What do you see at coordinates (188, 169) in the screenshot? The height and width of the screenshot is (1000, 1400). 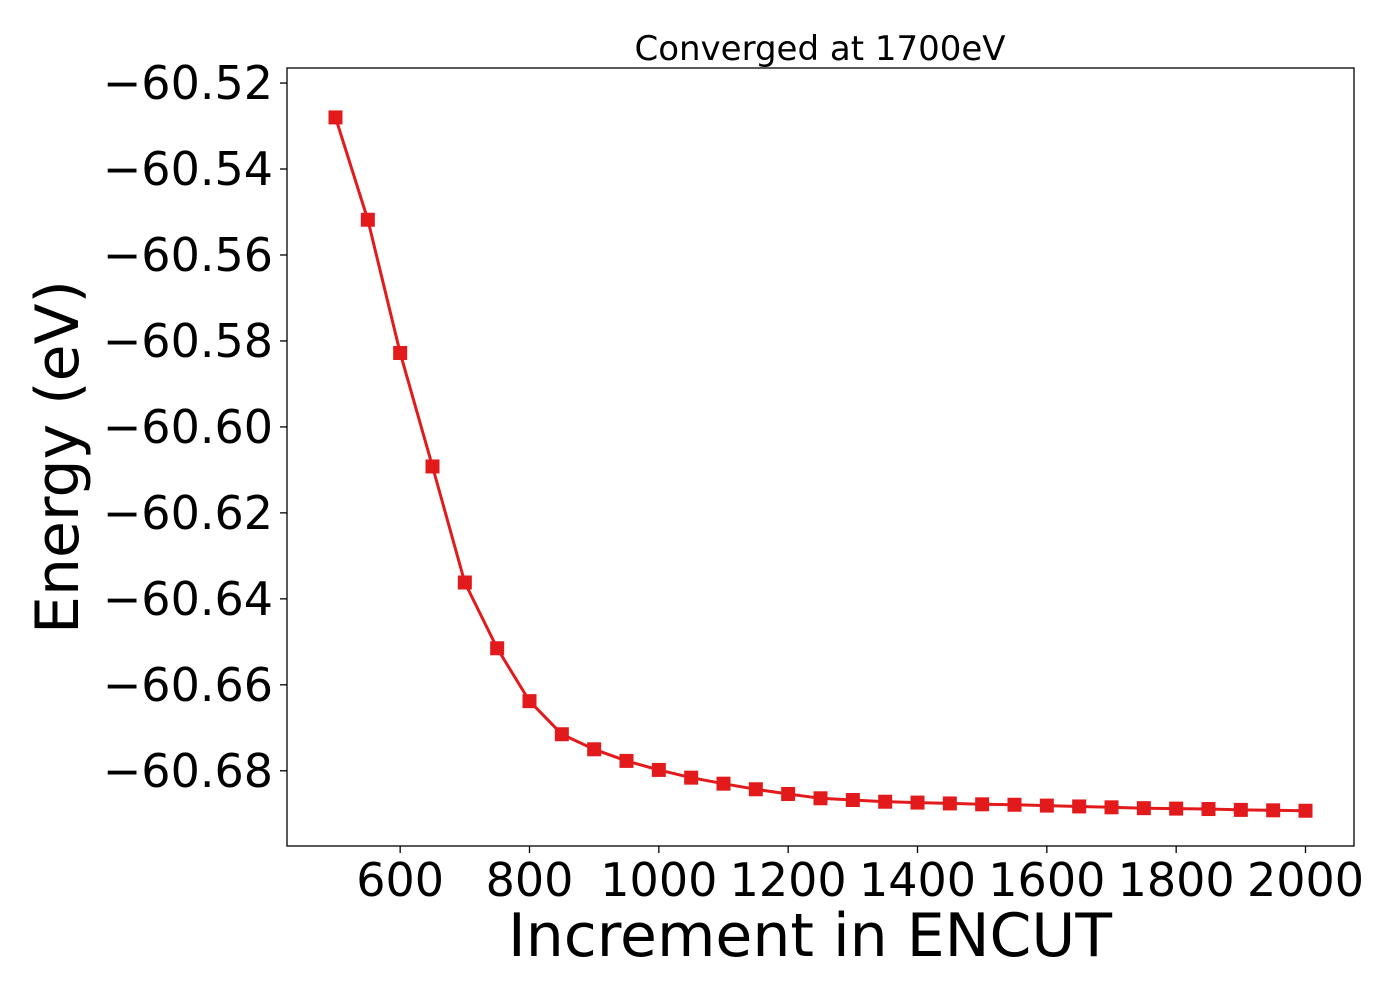 I see `y-tick-label: −60.54` at bounding box center [188, 169].